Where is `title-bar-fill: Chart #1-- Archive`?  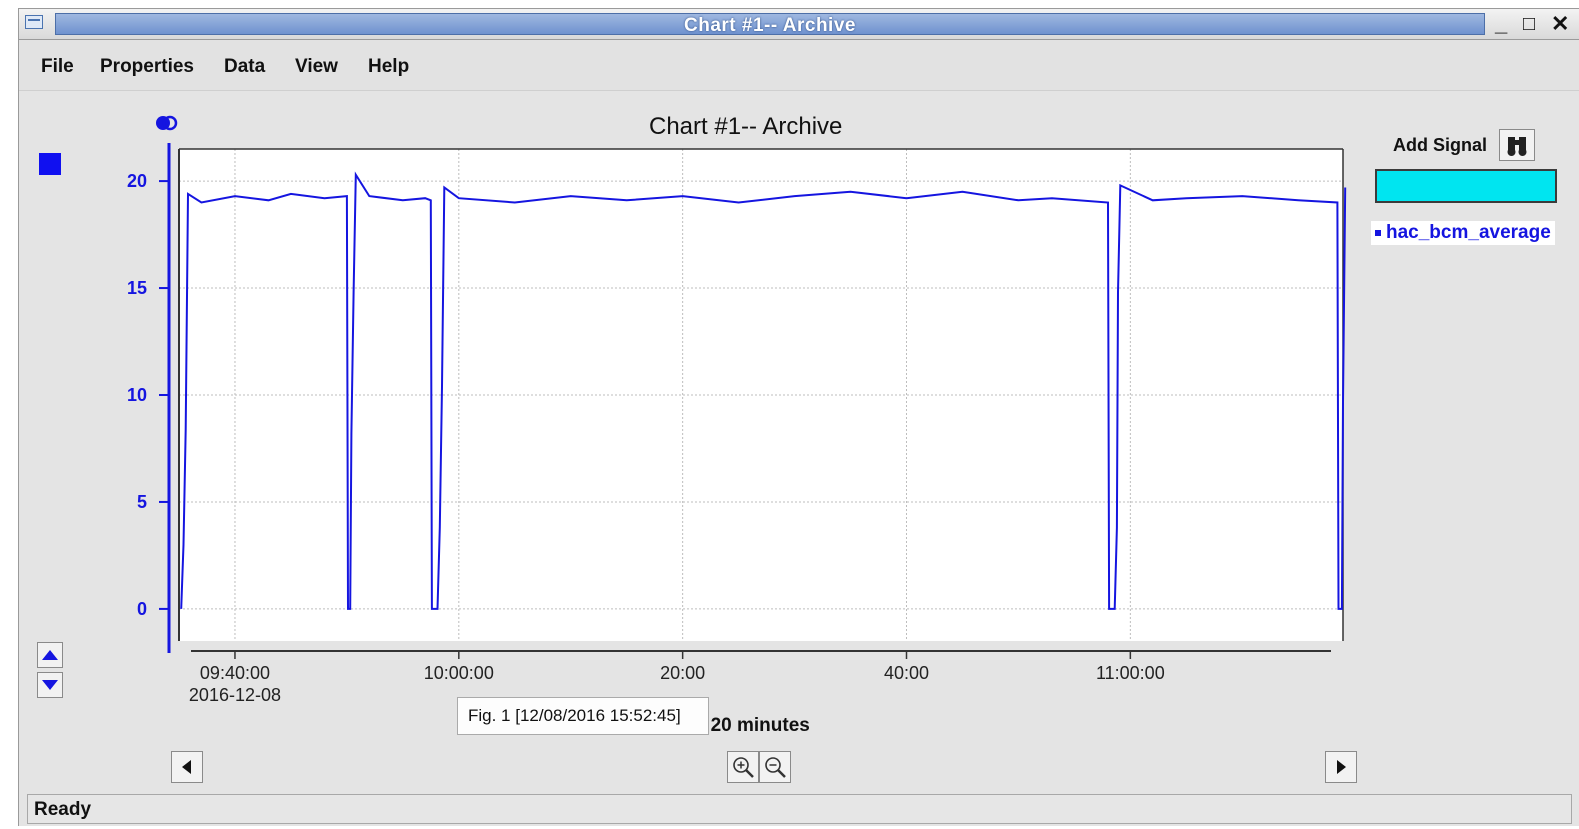
title-bar-fill: Chart #1-- Archive is located at coordinates (770, 24).